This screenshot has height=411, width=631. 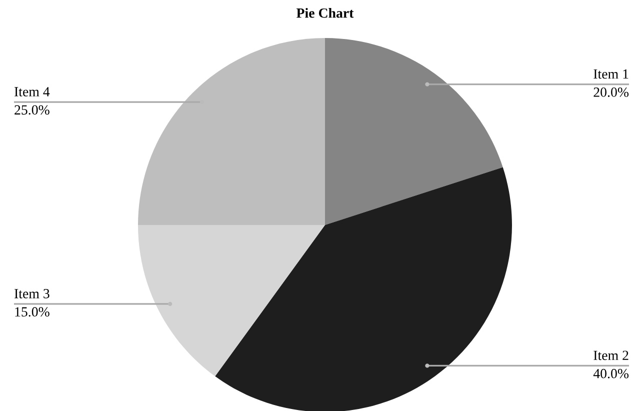 I want to click on data-label: 40.0%, so click(x=611, y=373).